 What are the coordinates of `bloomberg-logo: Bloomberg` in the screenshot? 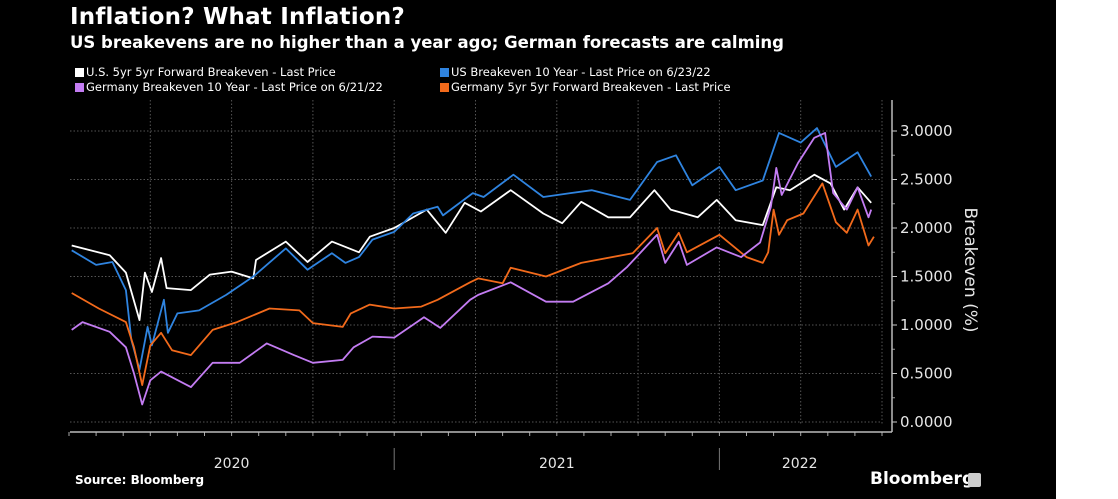 It's located at (922, 479).